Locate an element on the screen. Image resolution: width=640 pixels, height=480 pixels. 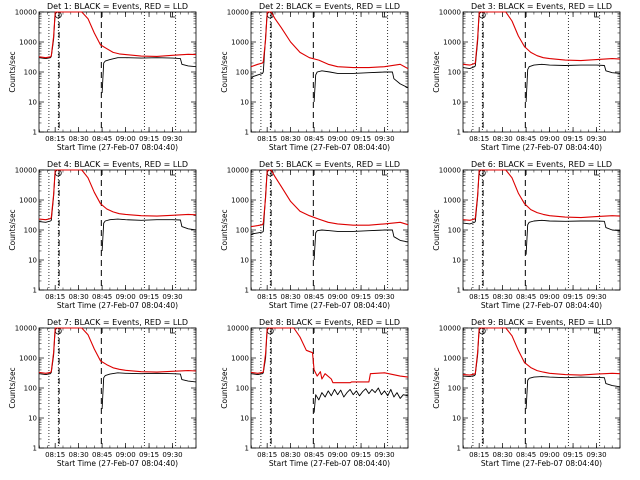
panel-title: Det 5: BLACK = Events, RED = LLD is located at coordinates (329, 164).